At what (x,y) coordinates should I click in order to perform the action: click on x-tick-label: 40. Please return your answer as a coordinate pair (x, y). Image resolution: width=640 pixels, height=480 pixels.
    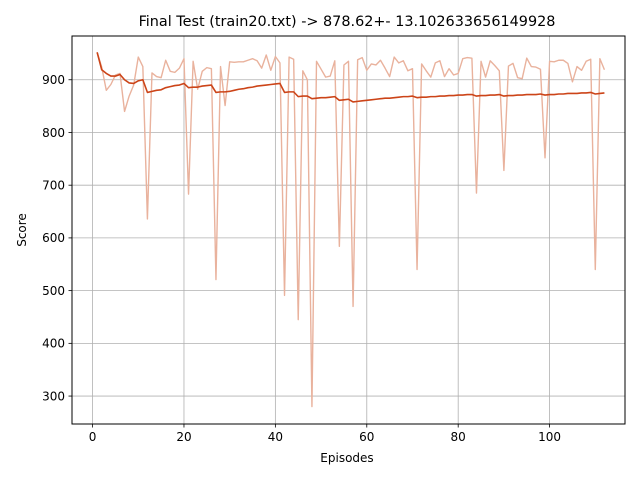
    Looking at the image, I should click on (275, 437).